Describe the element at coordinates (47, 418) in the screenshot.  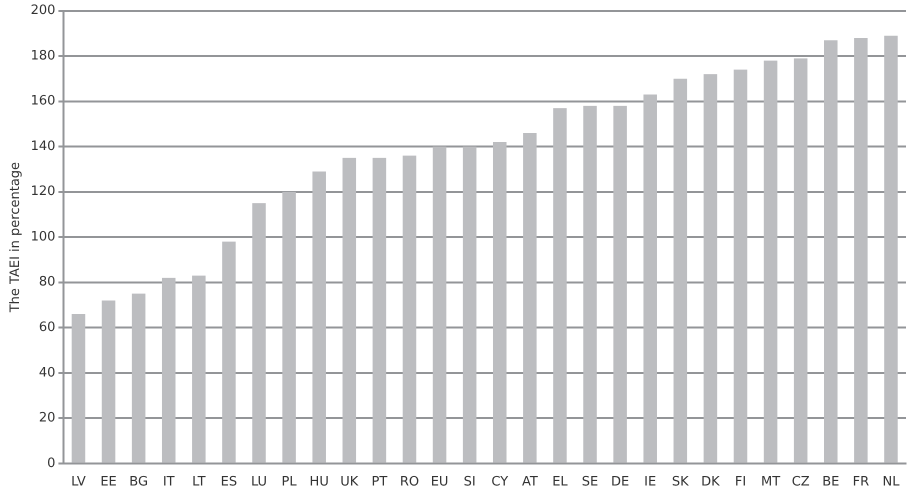
I see `y-tick-label: 20` at that location.